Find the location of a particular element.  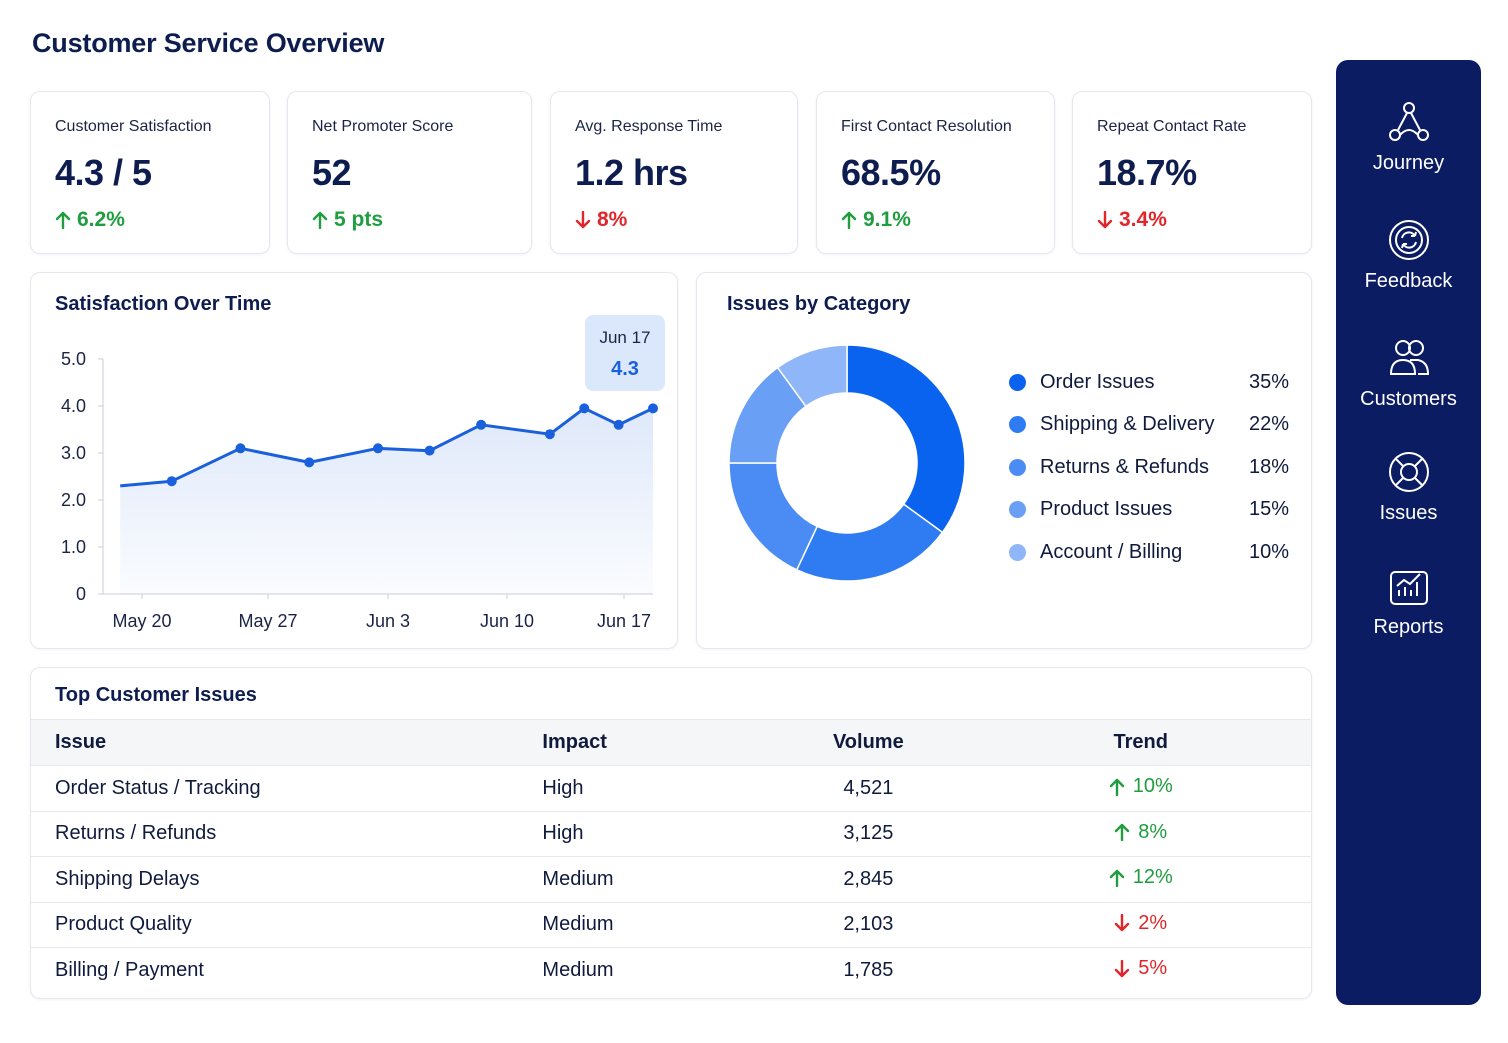

chart-area-fill is located at coordinates (386, 501).